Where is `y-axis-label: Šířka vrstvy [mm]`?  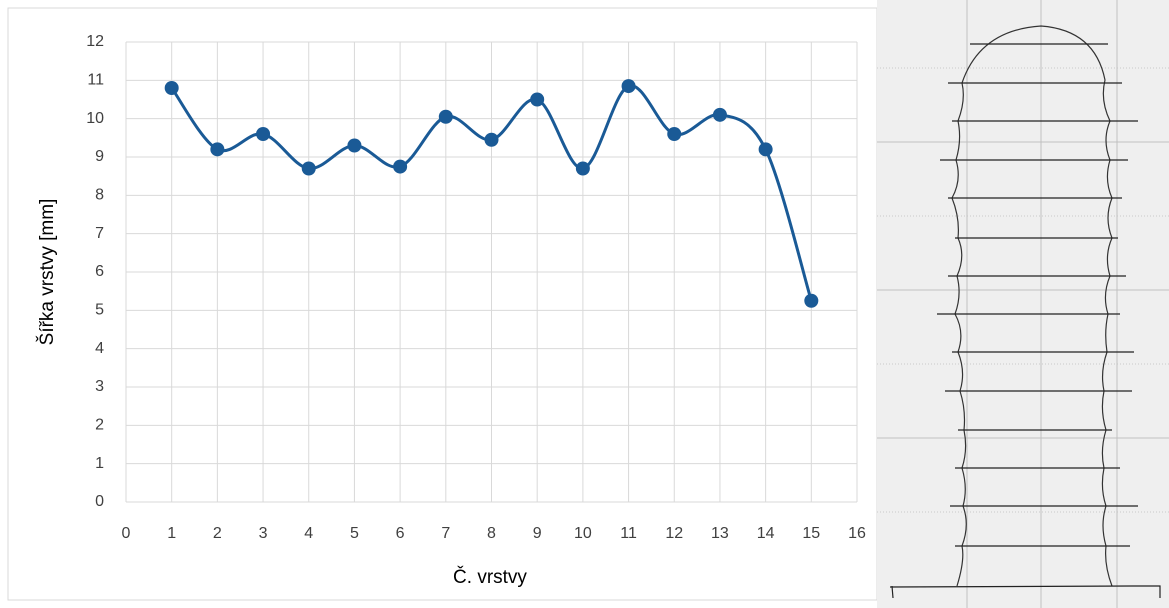 y-axis-label: Šířka vrstvy [mm] is located at coordinates (47, 272).